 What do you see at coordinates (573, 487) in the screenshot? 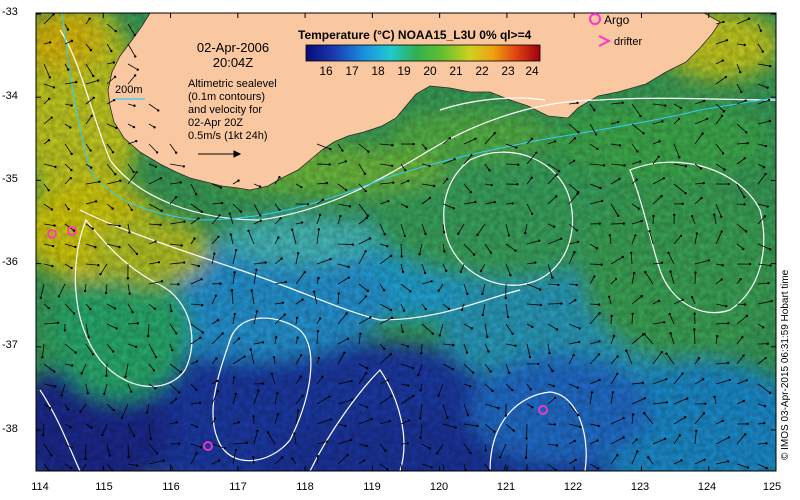
I see `x-tick-label: 122` at bounding box center [573, 487].